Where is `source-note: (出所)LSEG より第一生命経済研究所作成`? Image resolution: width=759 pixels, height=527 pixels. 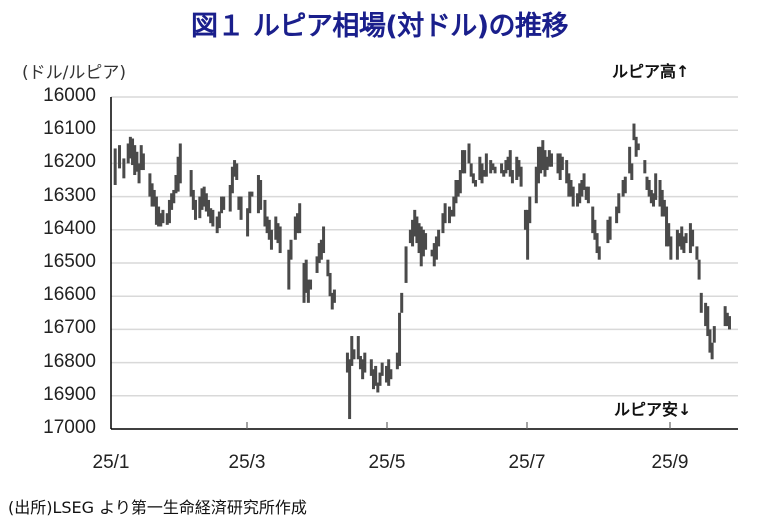 source-note: (出所)LSEG より第一生命経済研究所作成 is located at coordinates (157, 507).